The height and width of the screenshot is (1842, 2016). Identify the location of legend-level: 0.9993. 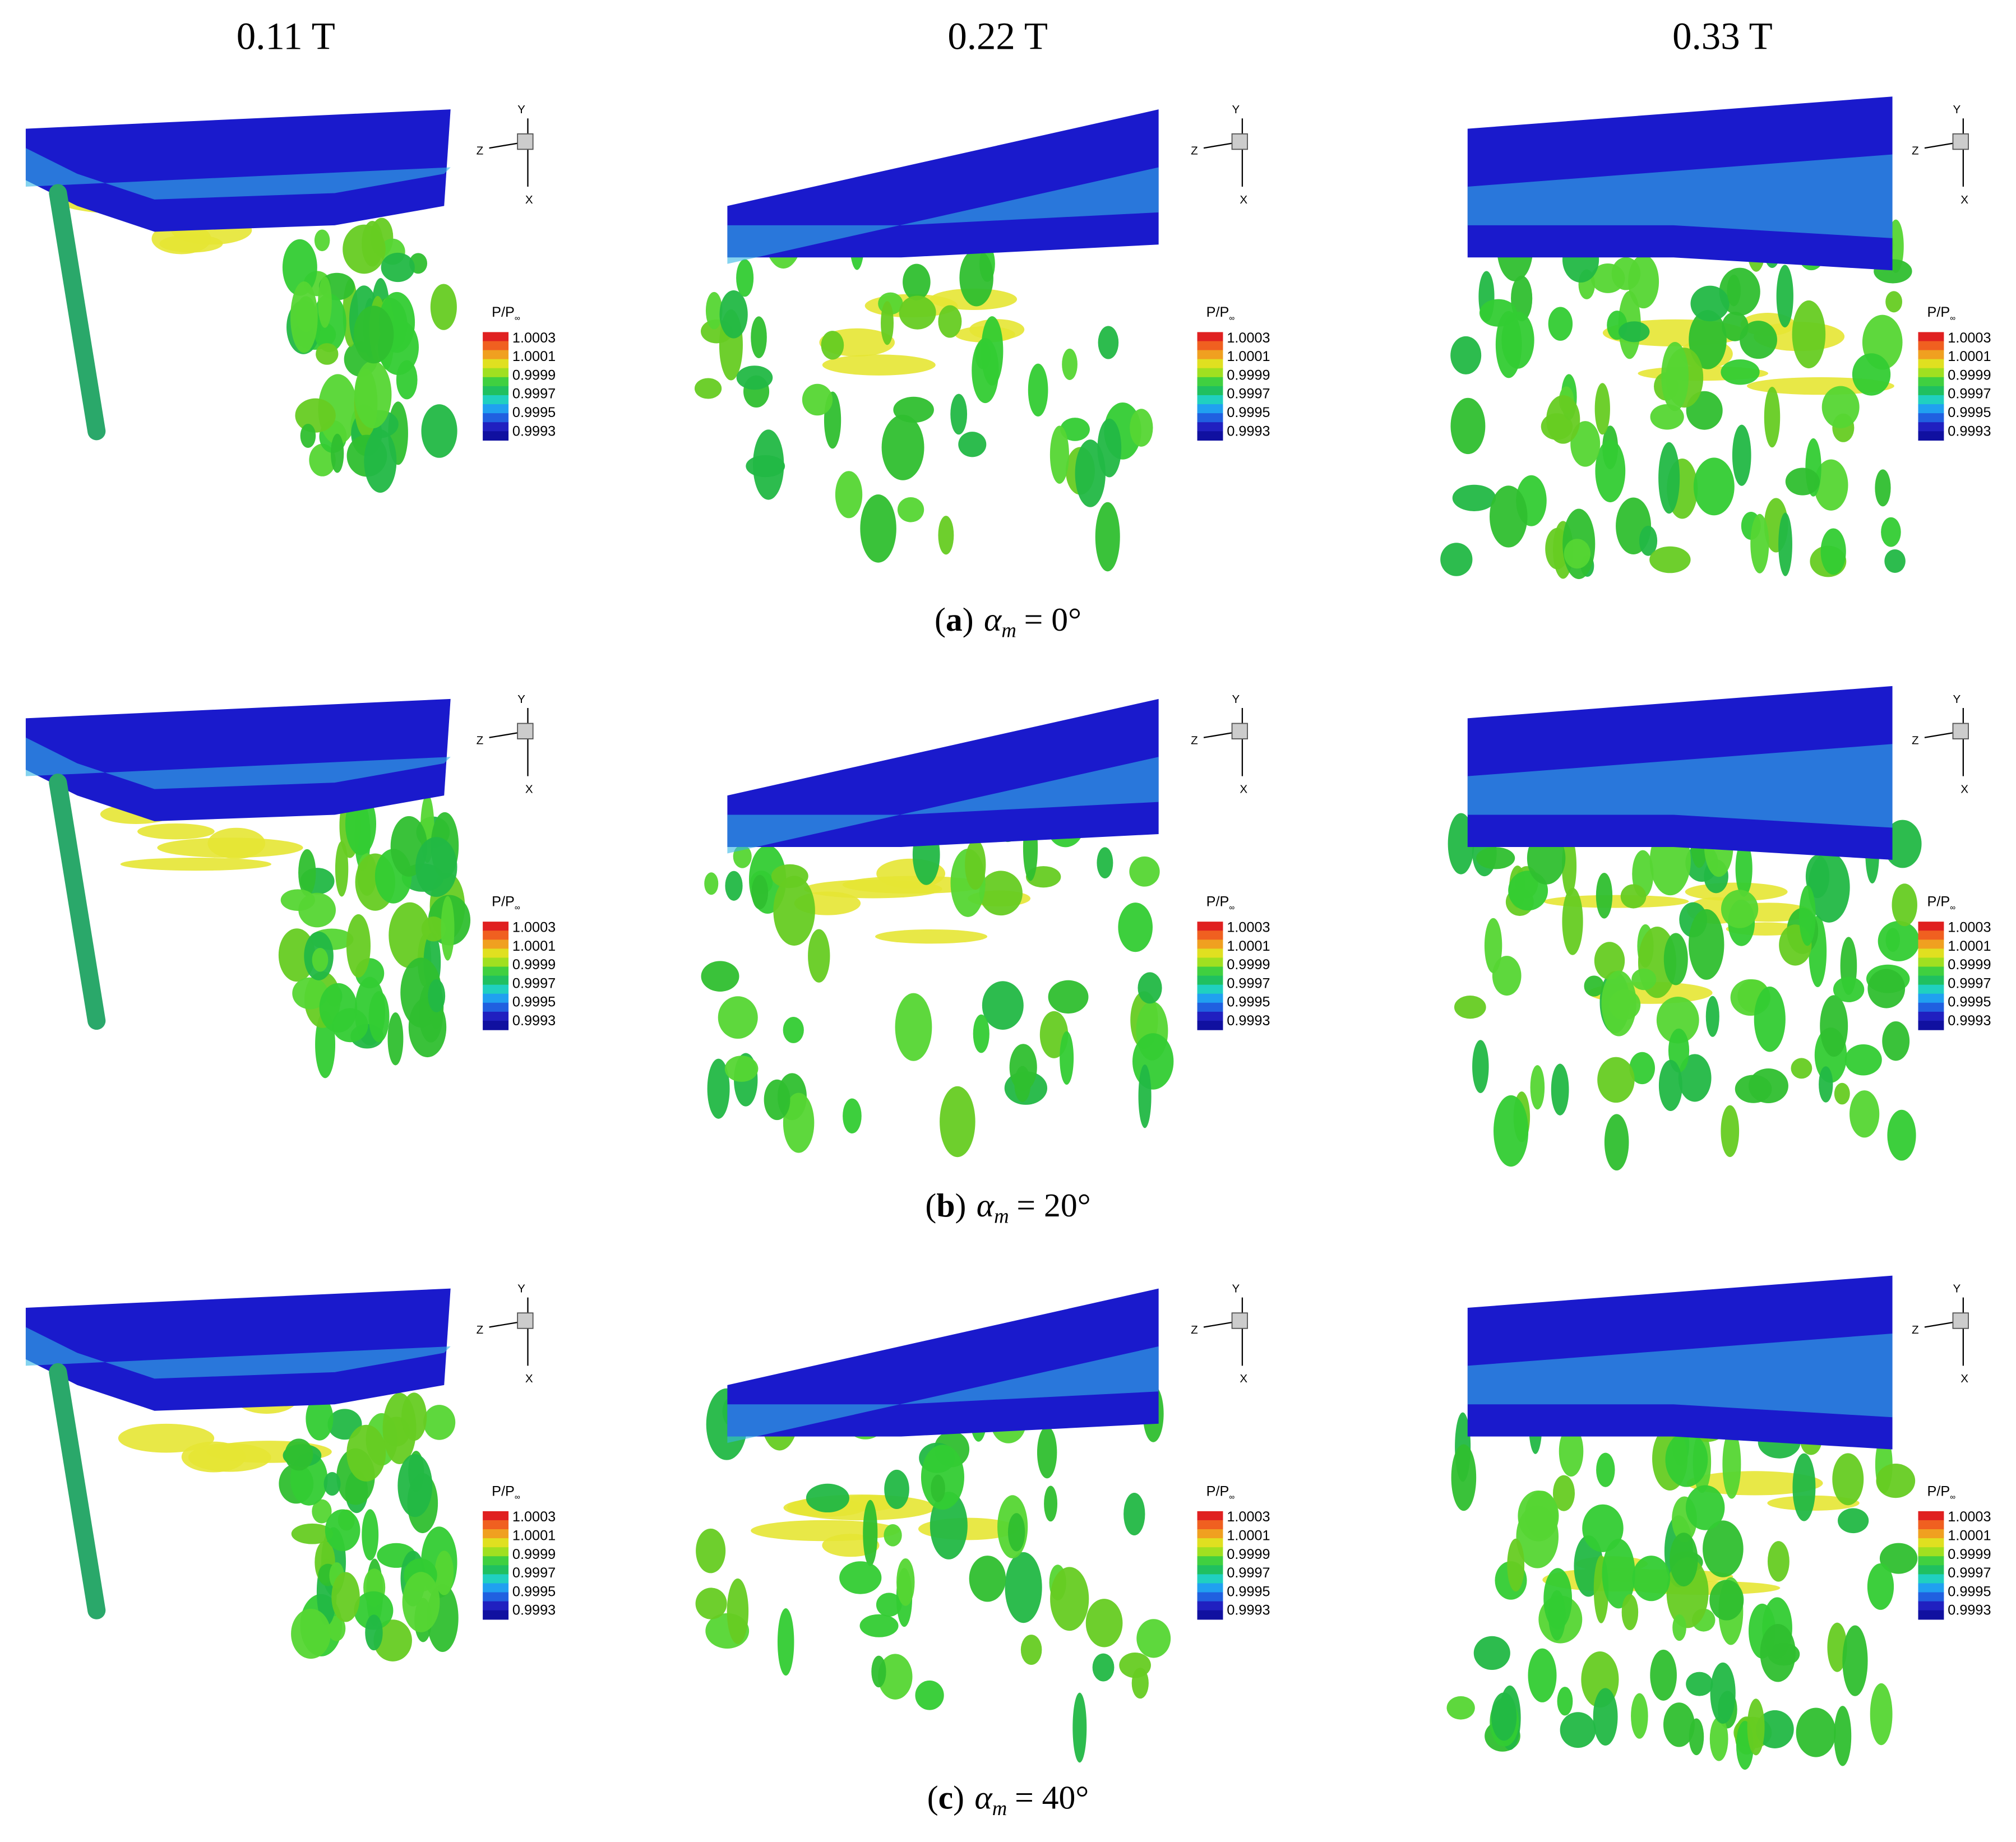
(534, 431).